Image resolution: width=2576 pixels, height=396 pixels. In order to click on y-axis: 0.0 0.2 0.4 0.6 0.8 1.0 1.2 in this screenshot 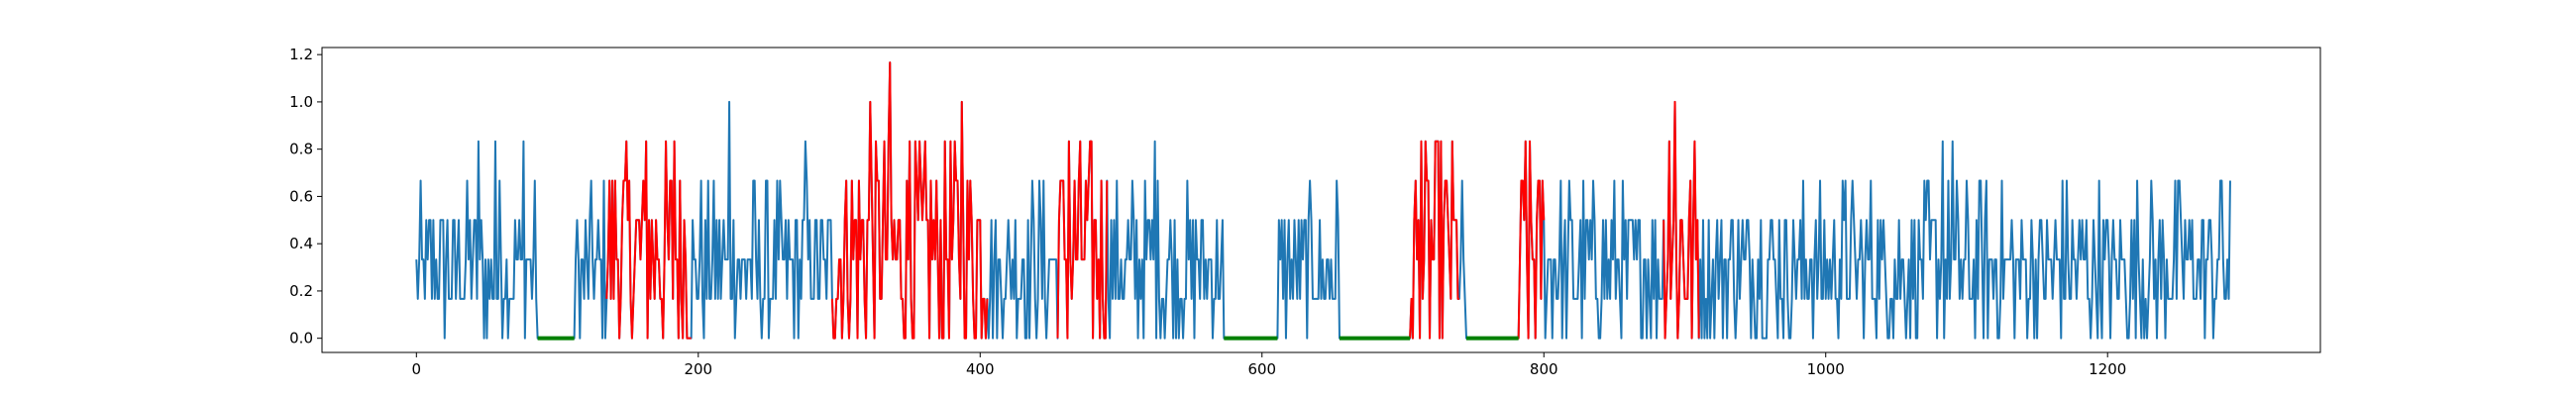, I will do `click(306, 196)`.